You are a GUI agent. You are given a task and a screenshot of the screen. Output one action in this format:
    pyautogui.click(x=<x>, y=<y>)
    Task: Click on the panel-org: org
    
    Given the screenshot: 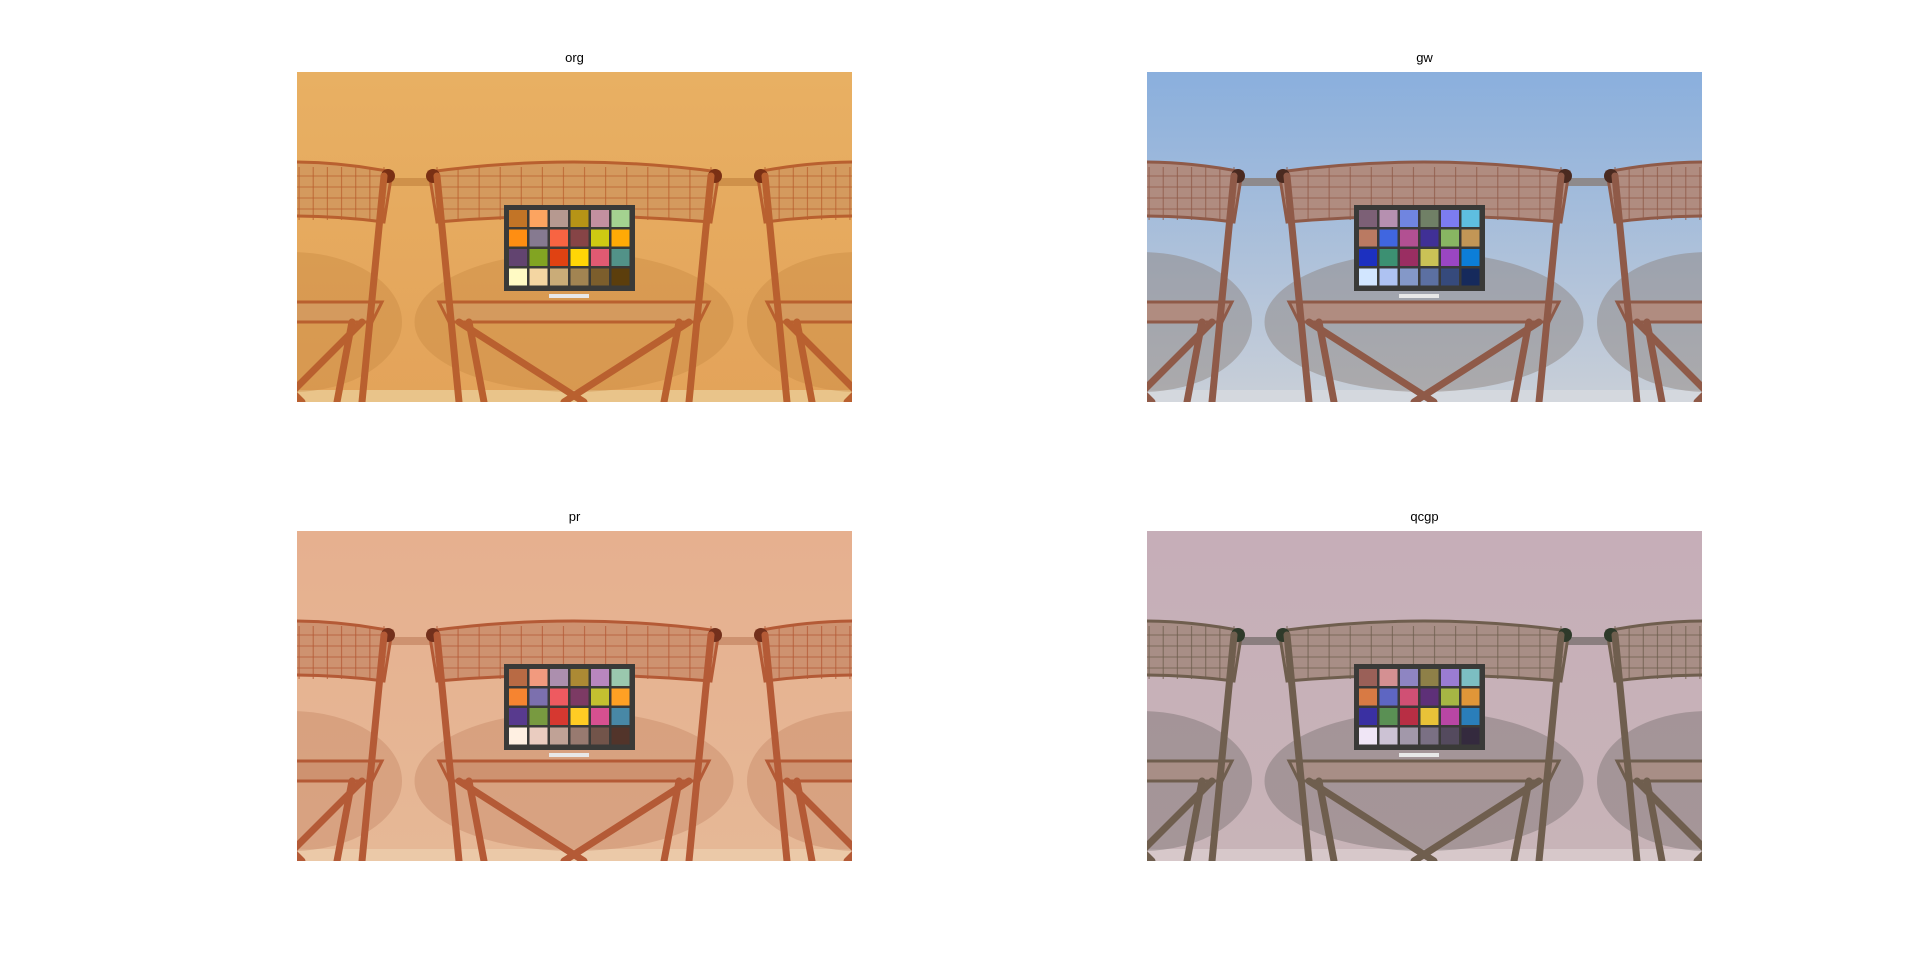 What is the action you would take?
    pyautogui.click(x=574, y=226)
    